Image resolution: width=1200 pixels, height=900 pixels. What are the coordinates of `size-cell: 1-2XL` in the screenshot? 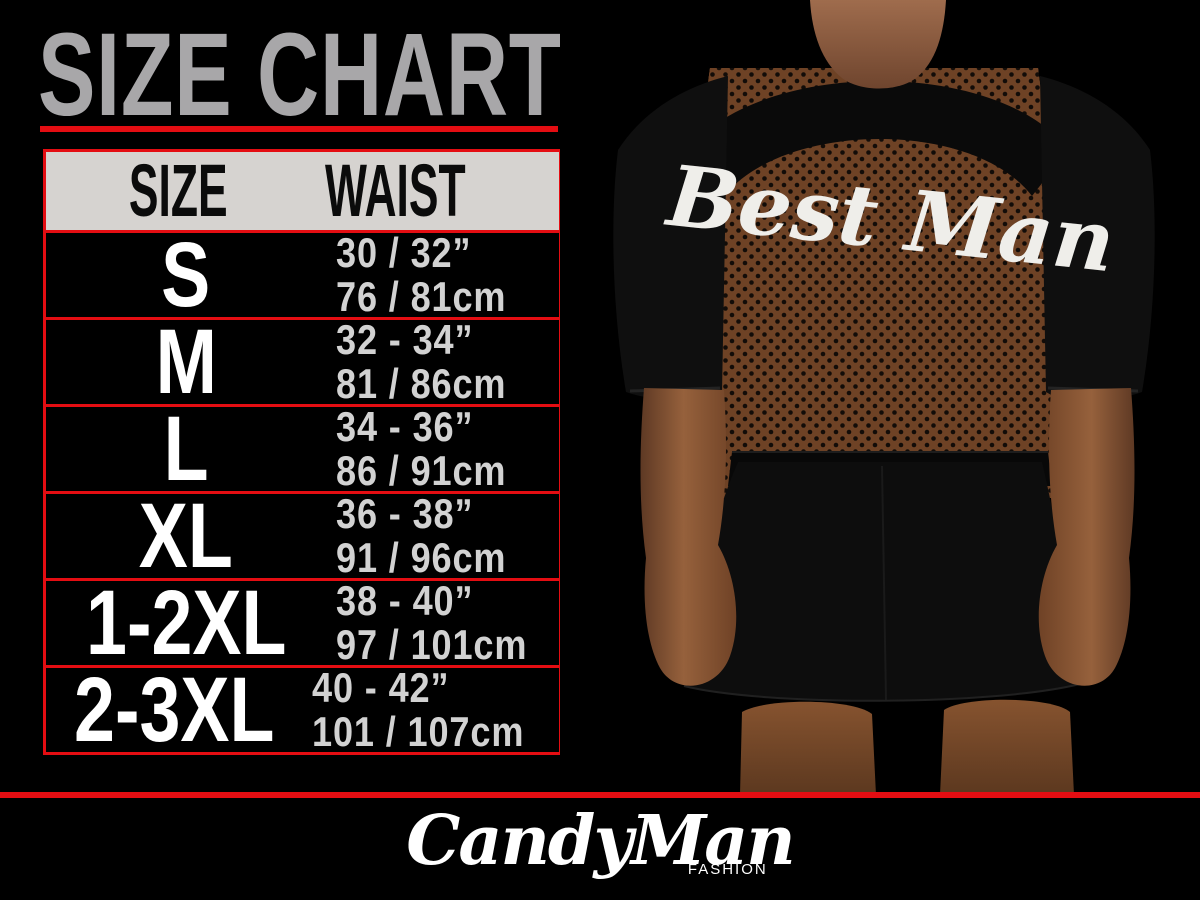 It's located at (186, 622).